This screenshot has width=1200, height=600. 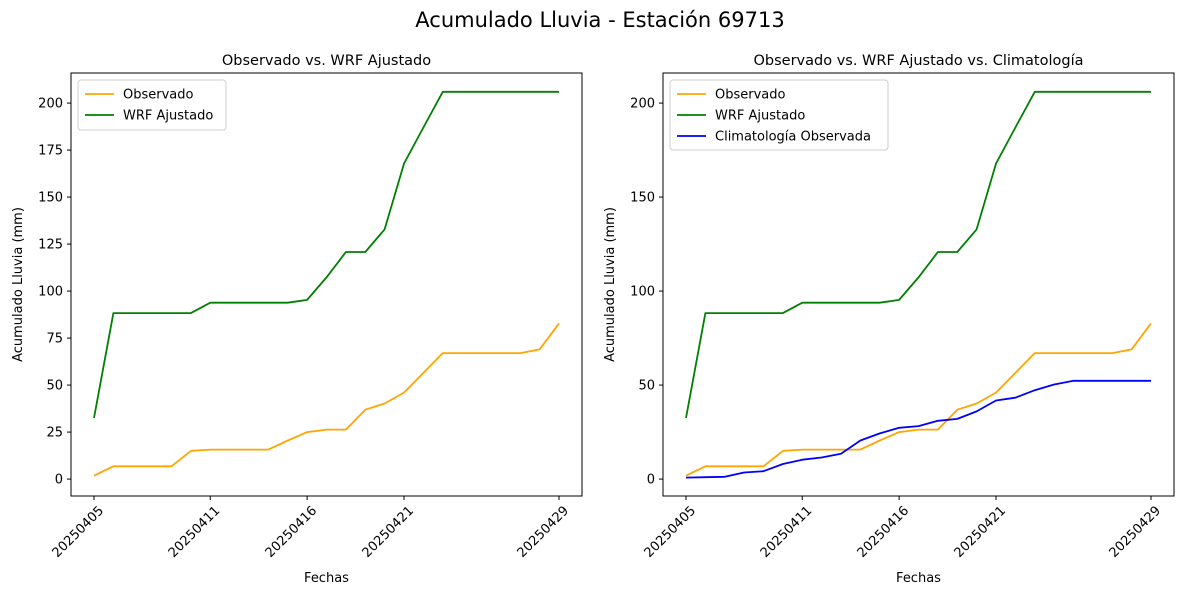 What do you see at coordinates (50, 245) in the screenshot?
I see `y-tick-label: 125` at bounding box center [50, 245].